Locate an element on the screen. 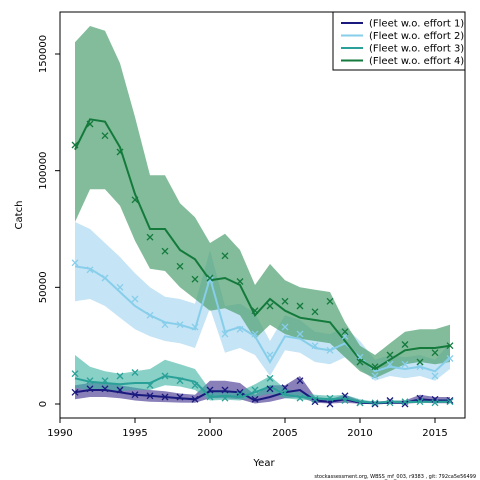 This screenshot has width=480, height=480. legend-entry-3: (Fleet w.o. effort 3) is located at coordinates (402, 49).